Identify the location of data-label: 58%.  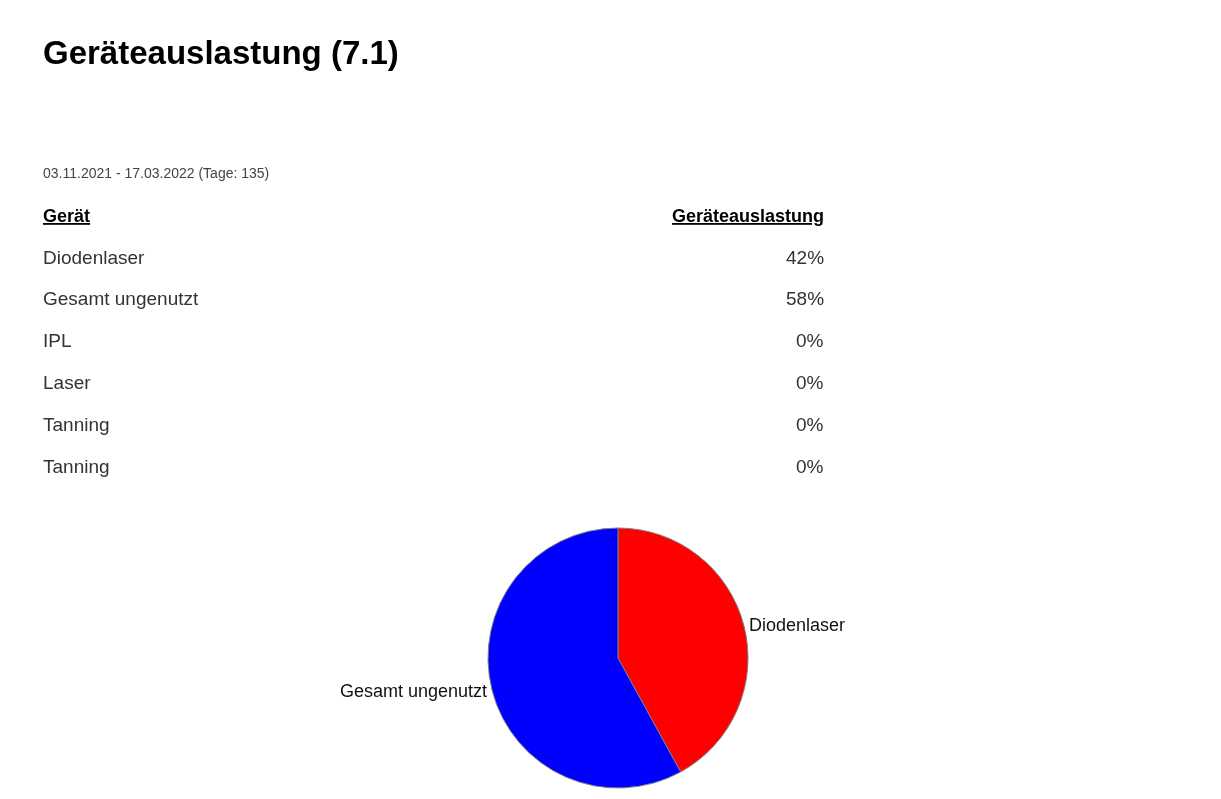
(805, 298).